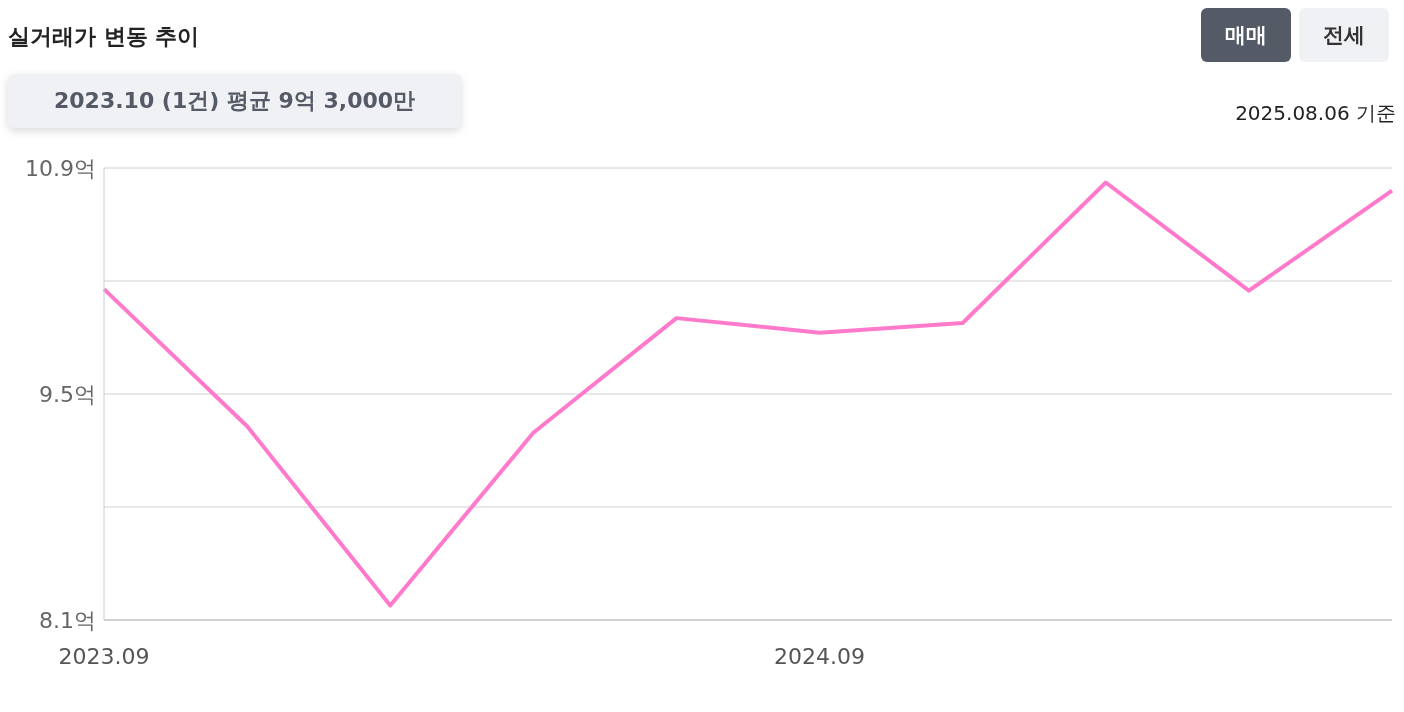 The image size is (1404, 712). I want to click on toggle-button: 전세, so click(1344, 35).